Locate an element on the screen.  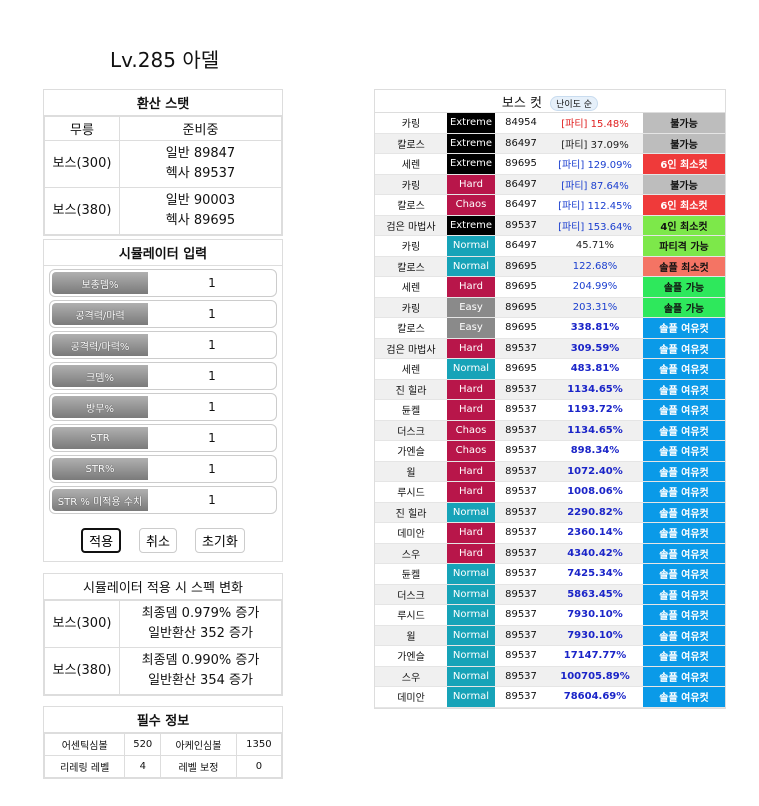
boss-row: 카링 Normal 86497 45.71% 파티격 가능 is located at coordinates (550, 246).